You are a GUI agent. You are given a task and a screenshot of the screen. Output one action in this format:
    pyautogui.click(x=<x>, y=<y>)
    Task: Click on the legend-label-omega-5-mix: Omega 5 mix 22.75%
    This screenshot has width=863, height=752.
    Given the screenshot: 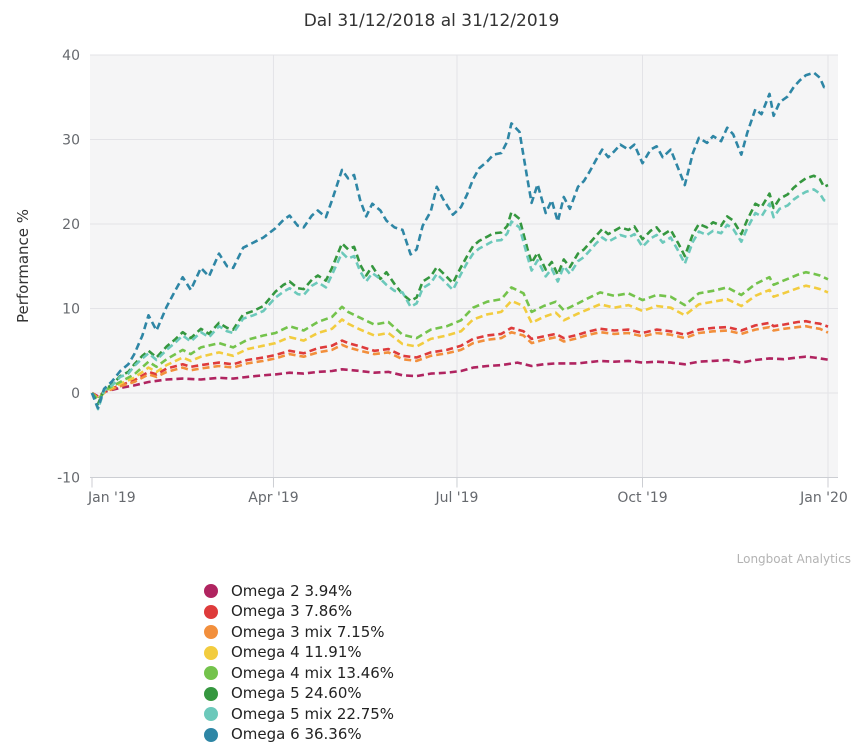 What is the action you would take?
    pyautogui.click(x=313, y=713)
    